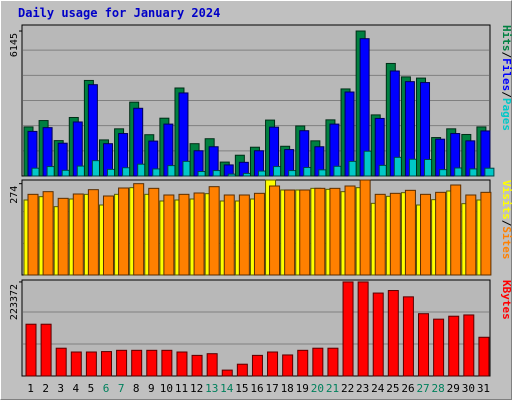 This screenshot has width=512, height=400. What do you see at coordinates (136, 388) in the screenshot?
I see `x-tick-label-8: 8` at bounding box center [136, 388].